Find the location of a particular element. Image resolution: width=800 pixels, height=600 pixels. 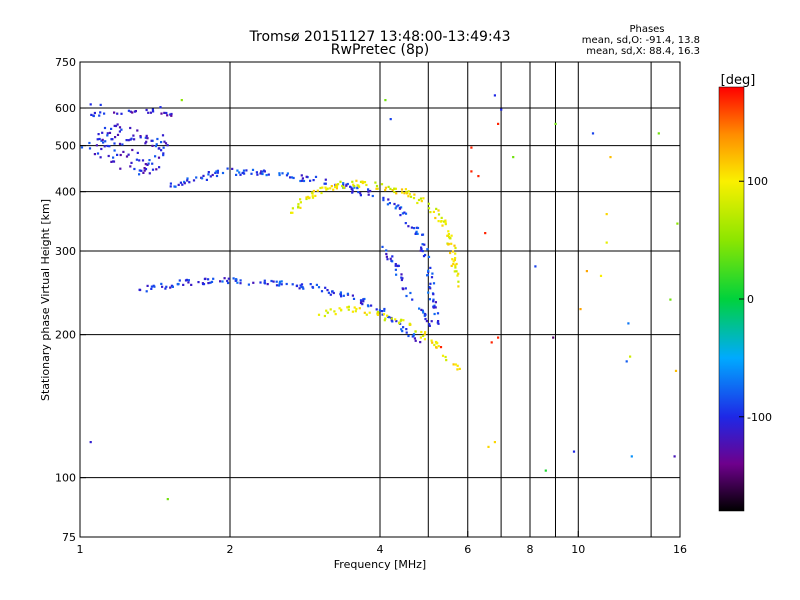

colorbar-tick-label: 100 is located at coordinates (757, 181).